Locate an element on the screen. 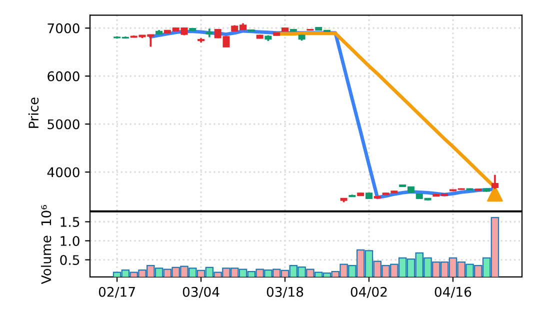  y-axis-title: Volume 10⁶ is located at coordinates (46, 244).